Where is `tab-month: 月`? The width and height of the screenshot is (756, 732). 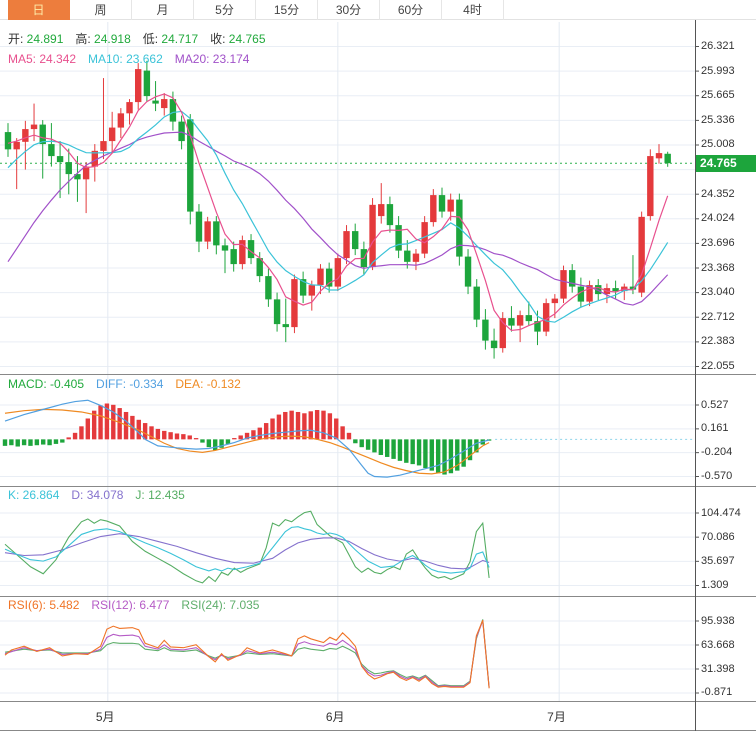 tab-month: 月 is located at coordinates (163, 10).